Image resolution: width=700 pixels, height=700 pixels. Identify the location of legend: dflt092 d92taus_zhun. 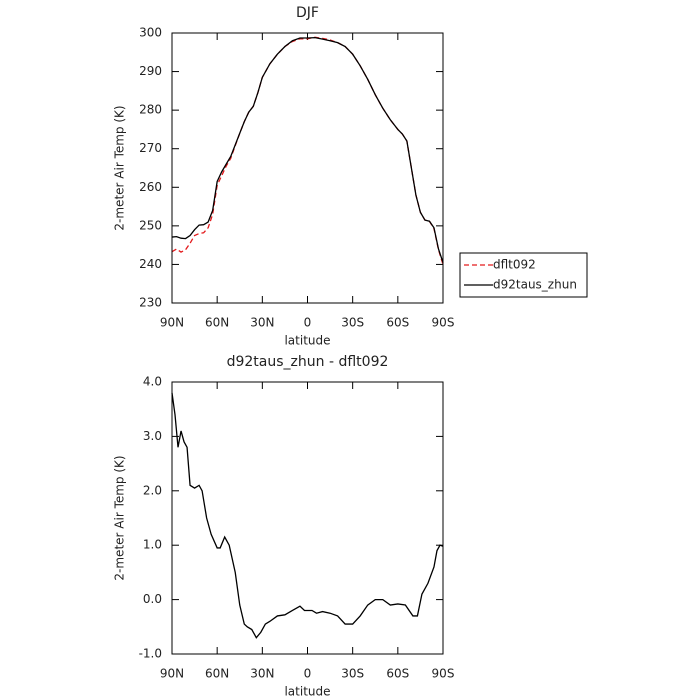
(523, 275).